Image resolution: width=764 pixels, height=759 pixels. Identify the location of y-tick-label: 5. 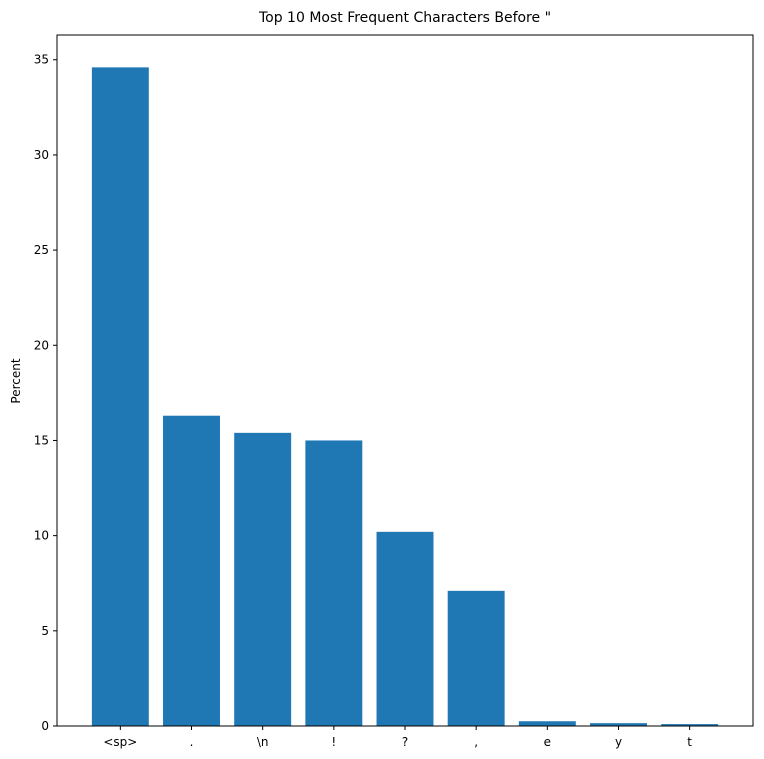
(45, 631).